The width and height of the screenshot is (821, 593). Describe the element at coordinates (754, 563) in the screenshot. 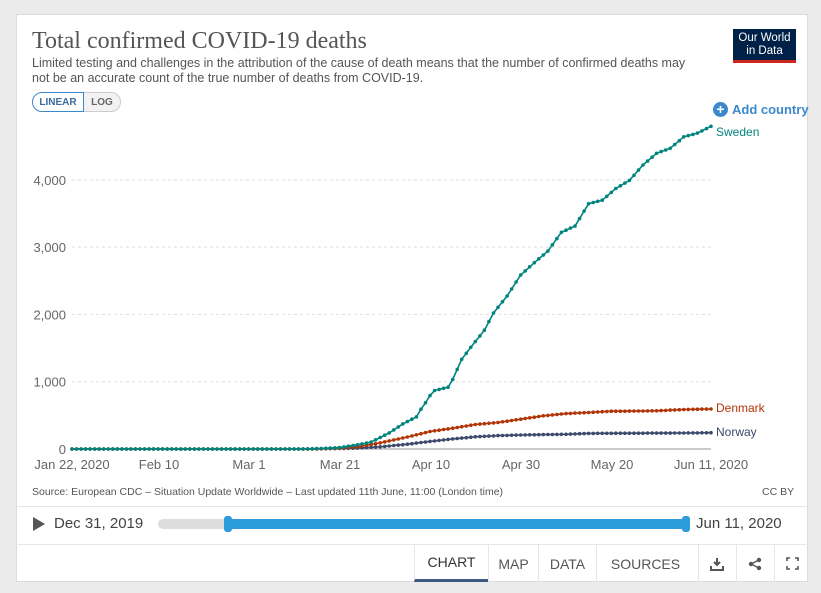

I see `share-icon` at that location.